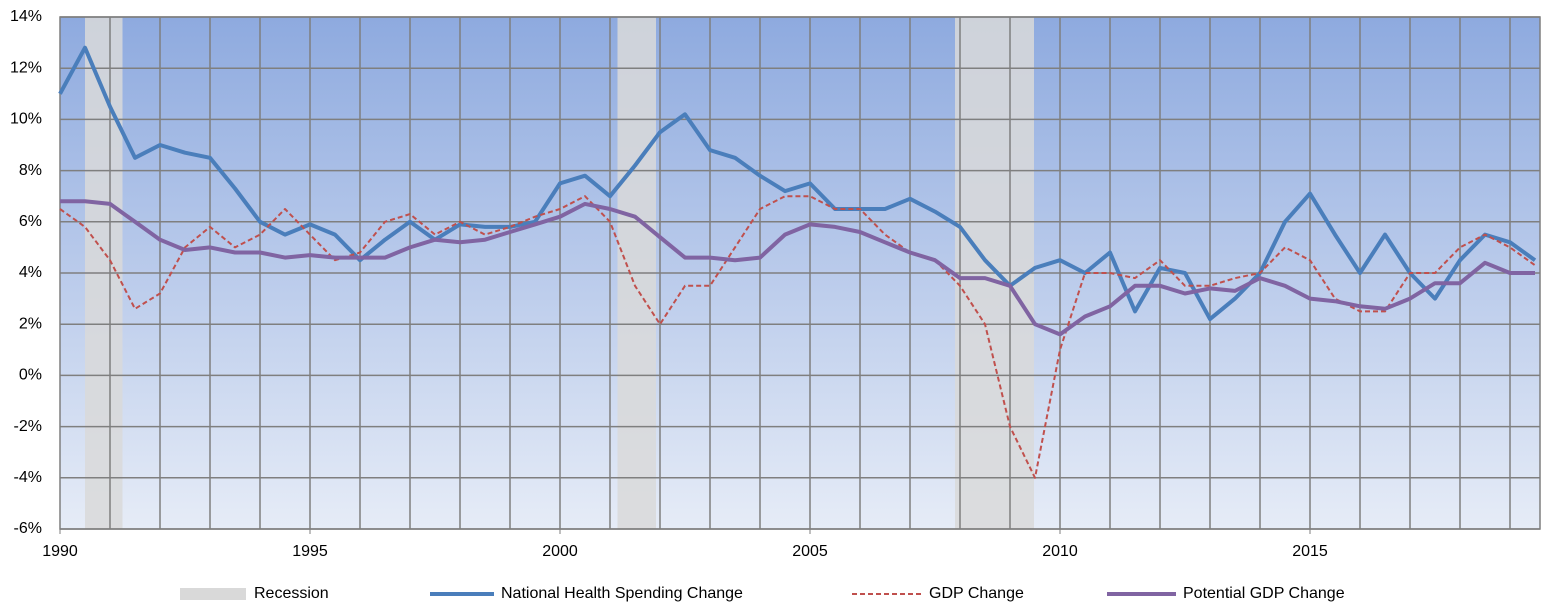  What do you see at coordinates (291, 593) in the screenshot?
I see `legend-label: Recession` at bounding box center [291, 593].